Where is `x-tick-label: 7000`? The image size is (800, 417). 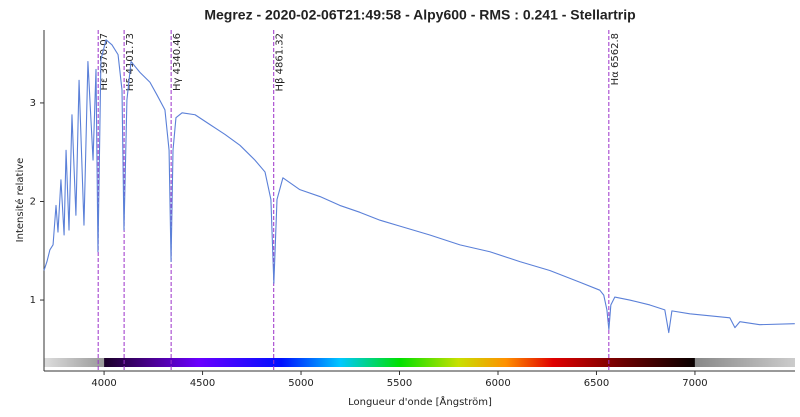 x-tick-label: 7000 is located at coordinates (694, 383).